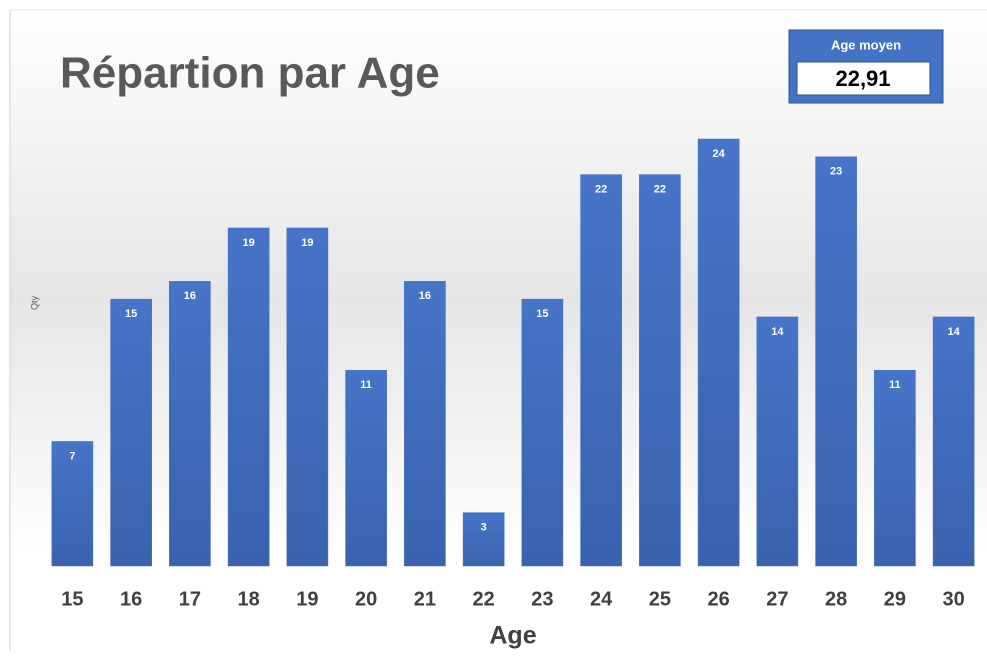 The height and width of the screenshot is (656, 987). Describe the element at coordinates (895, 599) in the screenshot. I see `x-tick-label: 29` at that location.